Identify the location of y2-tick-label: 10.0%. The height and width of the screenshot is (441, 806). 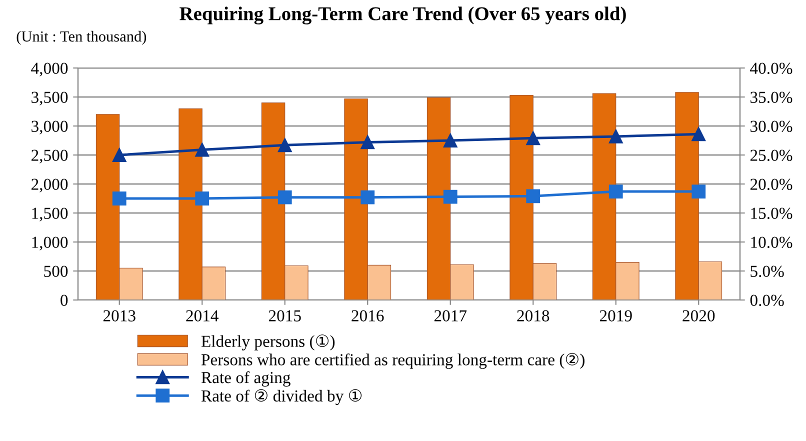
(771, 242).